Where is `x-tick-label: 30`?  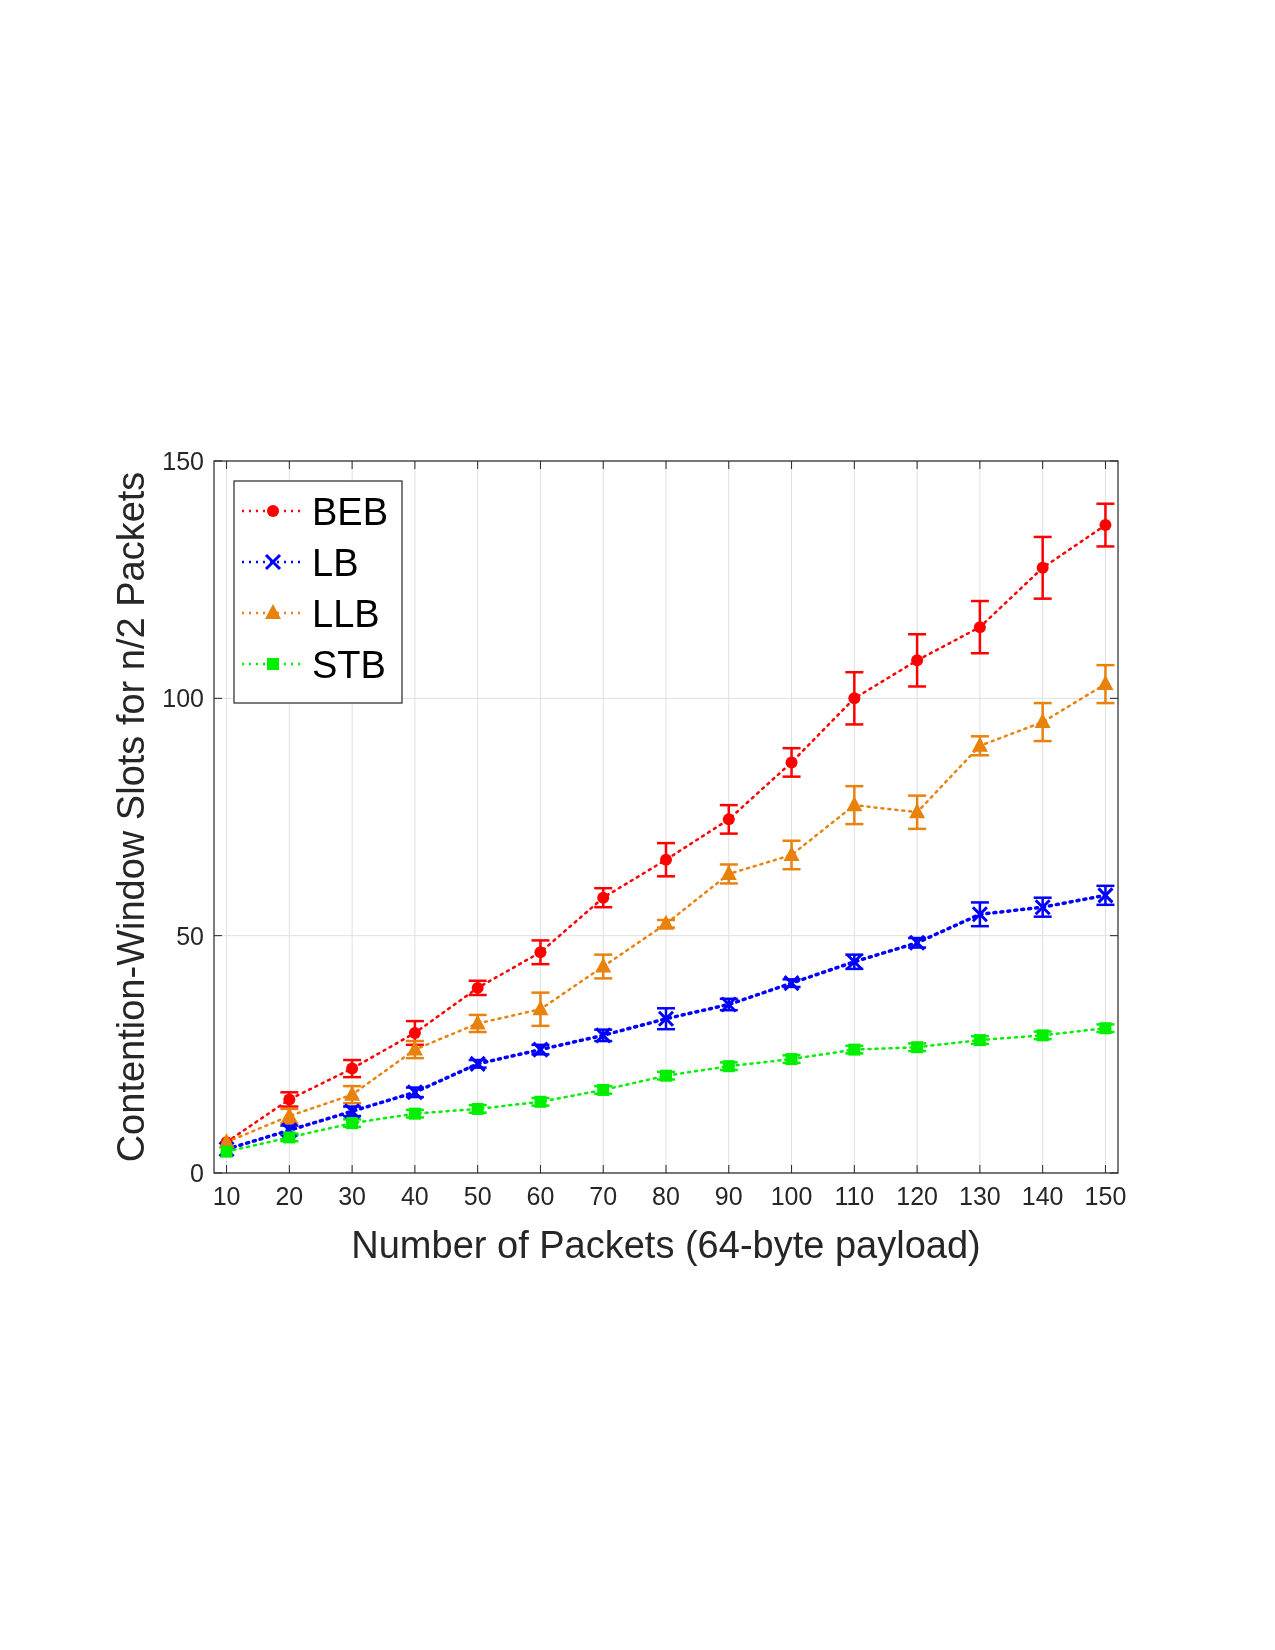 x-tick-label: 30 is located at coordinates (352, 1196).